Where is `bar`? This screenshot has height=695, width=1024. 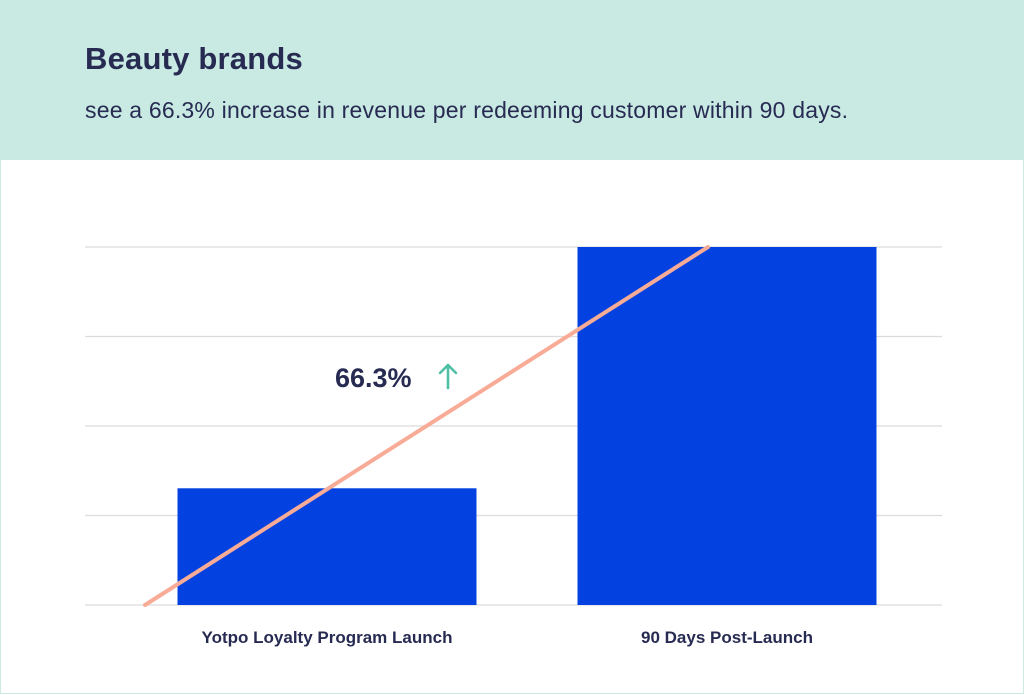 bar is located at coordinates (327, 546).